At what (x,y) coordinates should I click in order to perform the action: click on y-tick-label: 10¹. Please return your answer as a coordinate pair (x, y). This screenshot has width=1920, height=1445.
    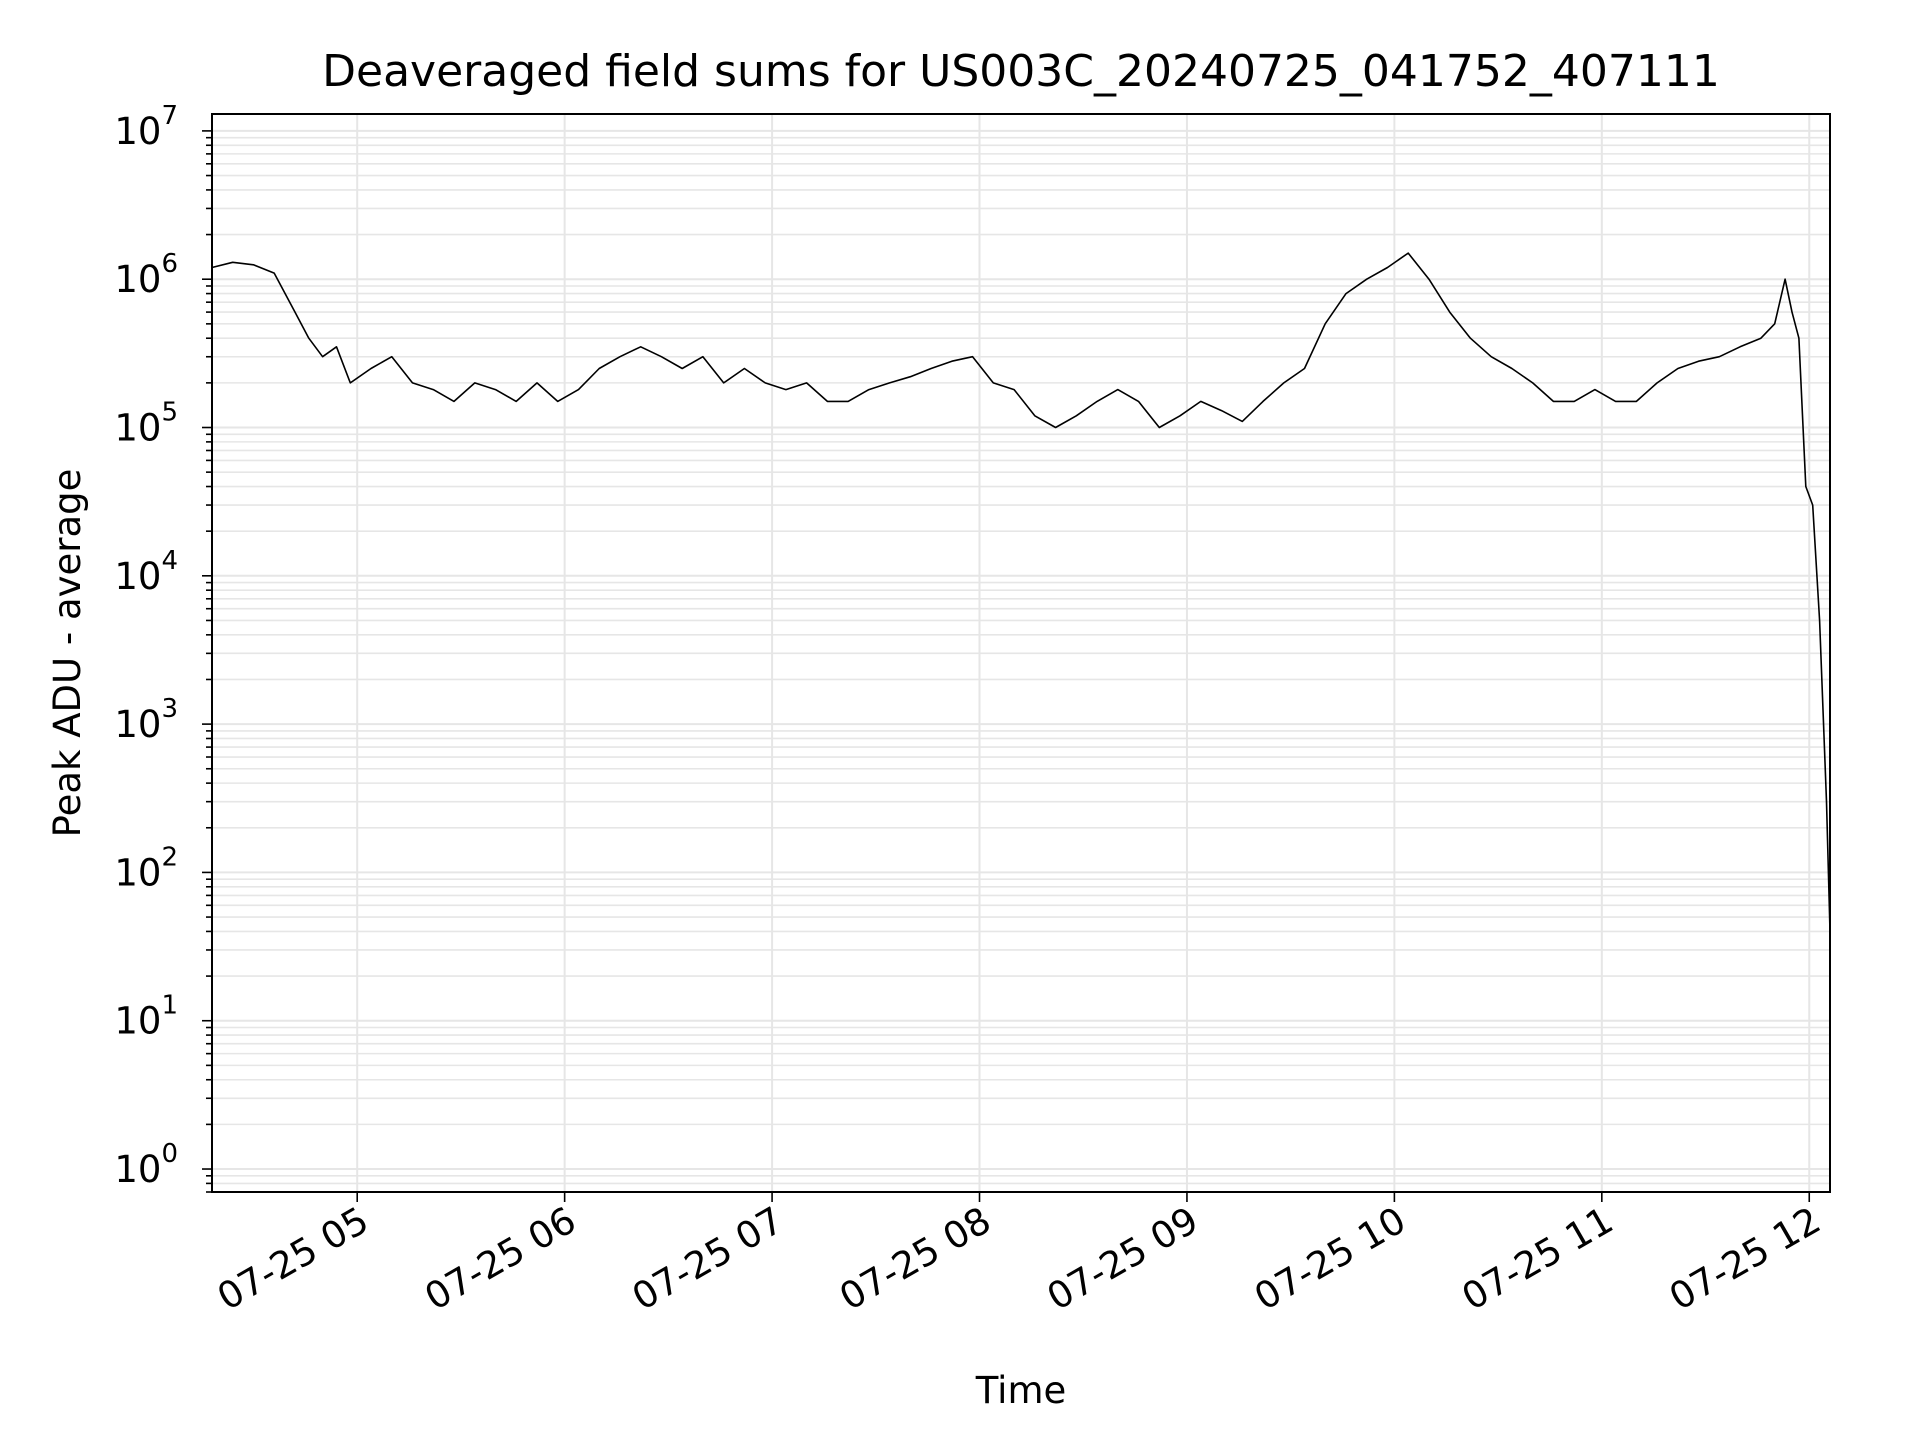
    Looking at the image, I should click on (146, 1017).